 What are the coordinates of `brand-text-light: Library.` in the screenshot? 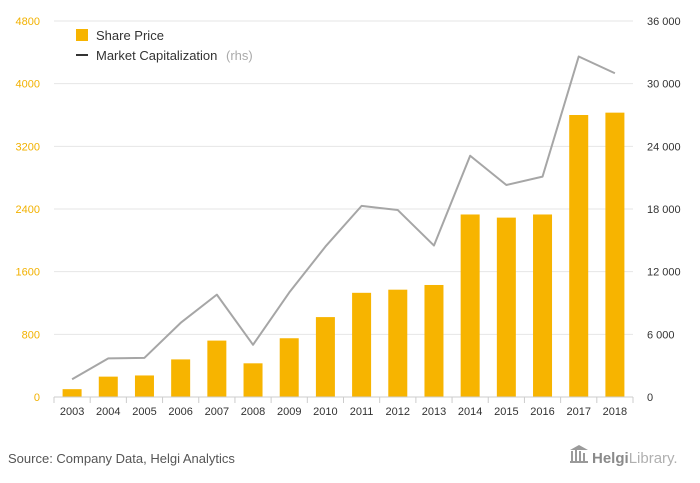 It's located at (653, 458).